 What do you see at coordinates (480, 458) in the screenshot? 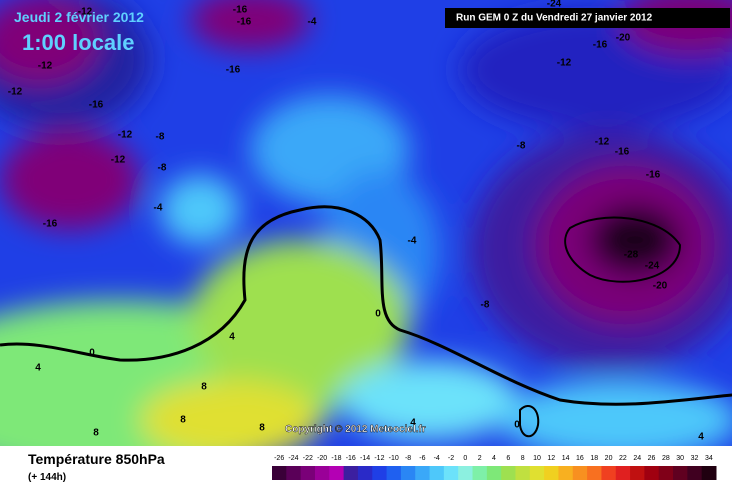
I see `scale-label: 2` at bounding box center [480, 458].